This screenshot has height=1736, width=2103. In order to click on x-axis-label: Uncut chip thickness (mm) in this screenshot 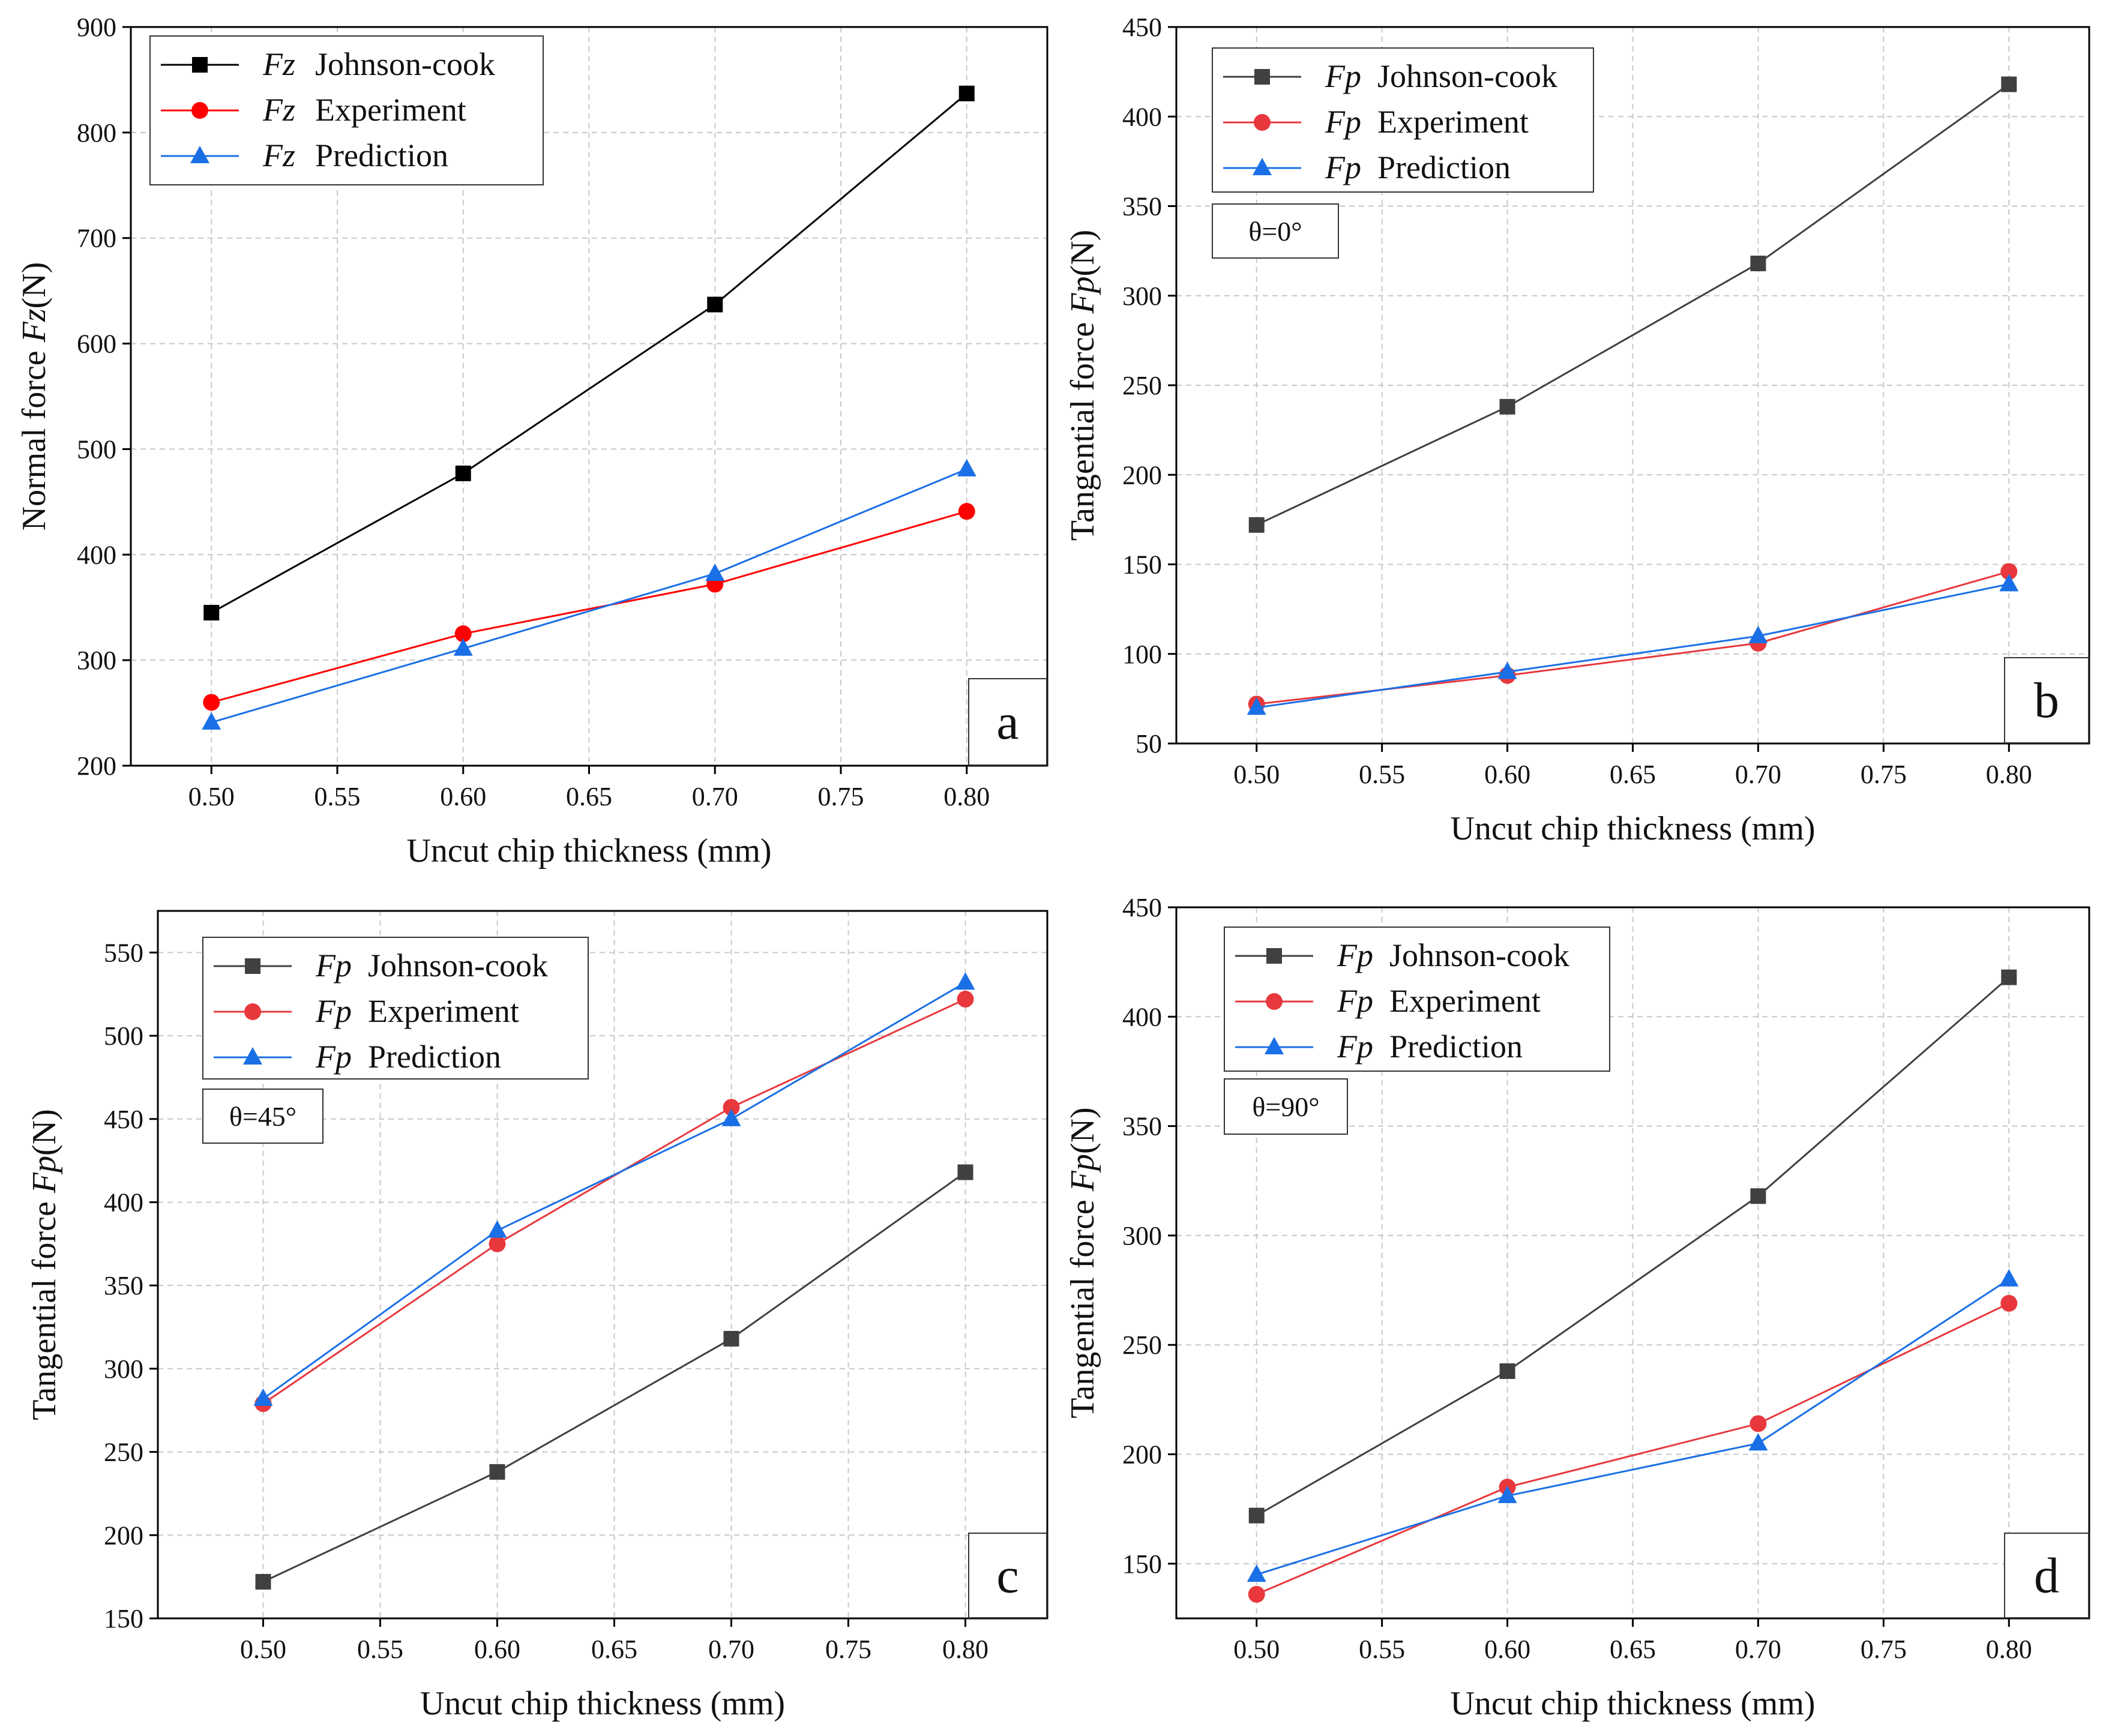, I will do `click(602, 1703)`.